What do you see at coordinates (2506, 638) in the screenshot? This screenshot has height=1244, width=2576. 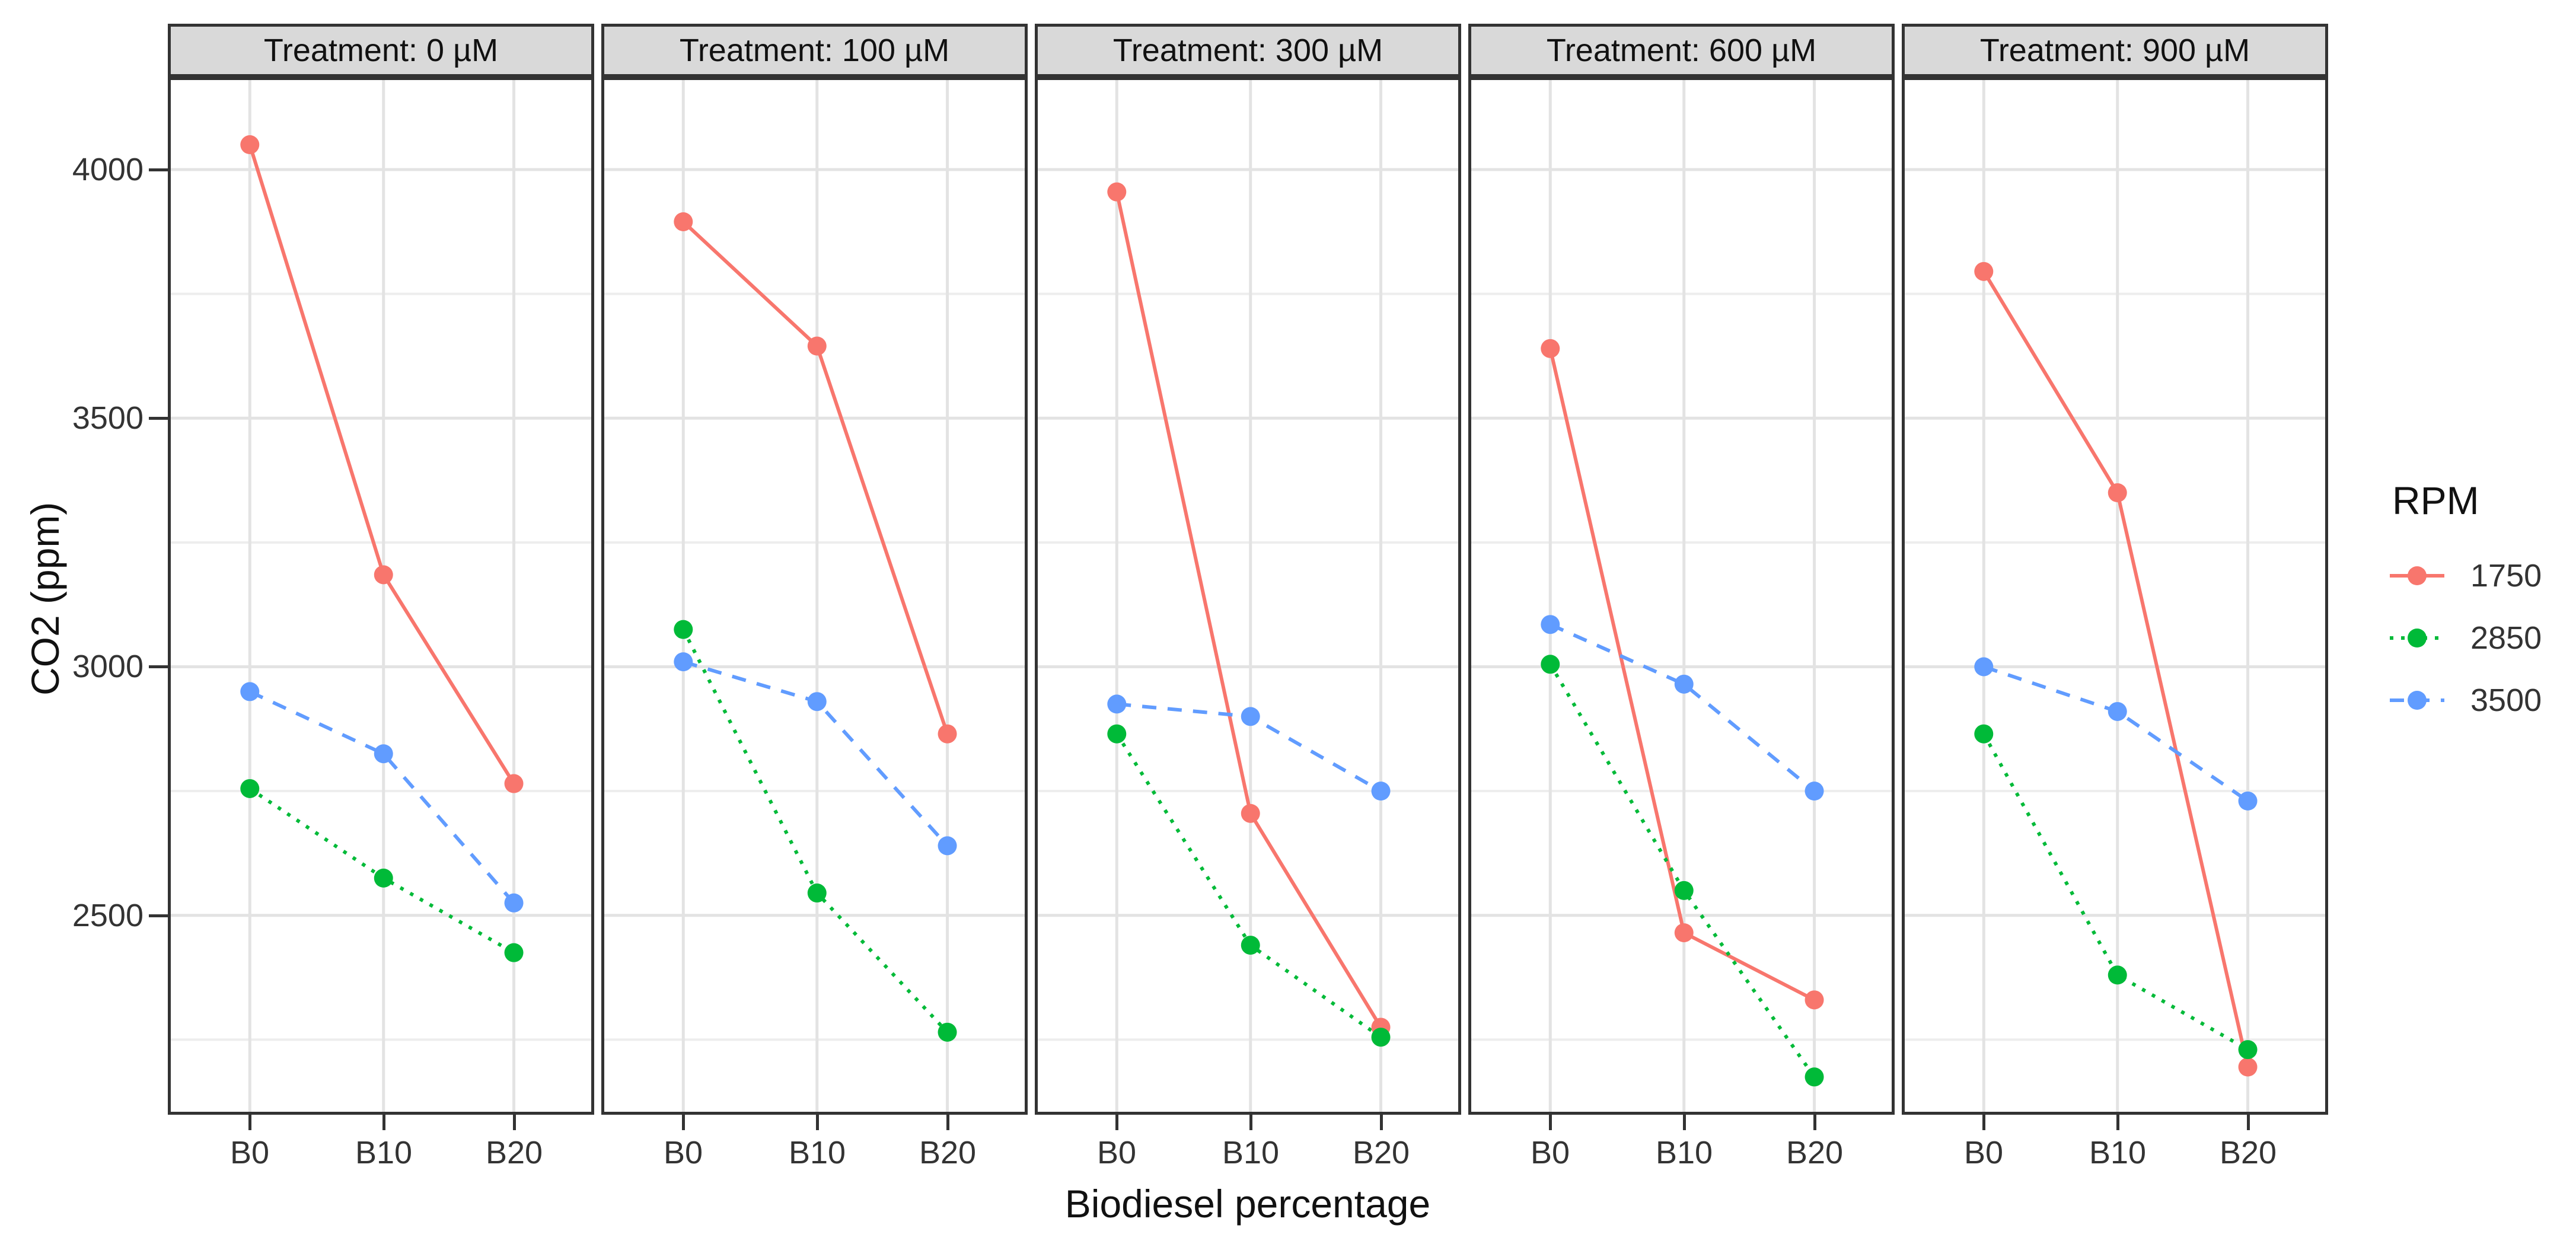 I see `legend-label: 2850` at bounding box center [2506, 638].